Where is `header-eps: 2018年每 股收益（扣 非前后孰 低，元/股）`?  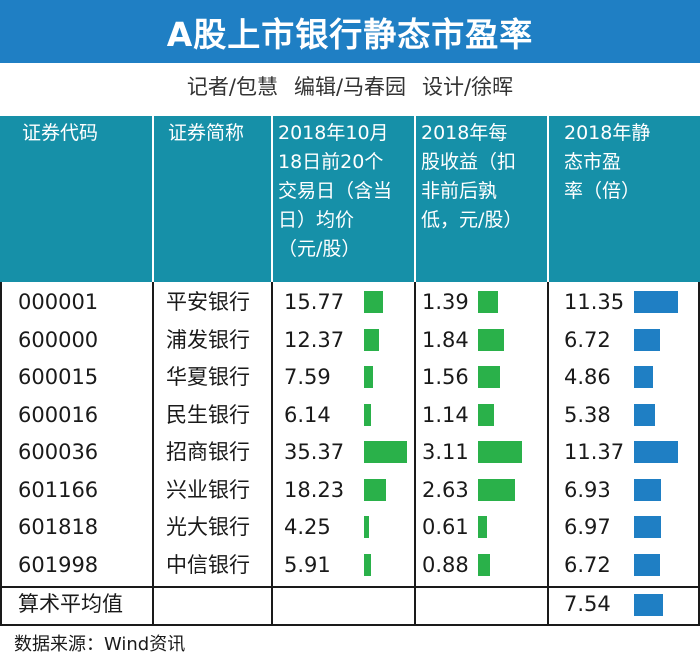
header-eps: 2018年每 股收益（扣 非前后孰 低，元/股） is located at coordinates (472, 176).